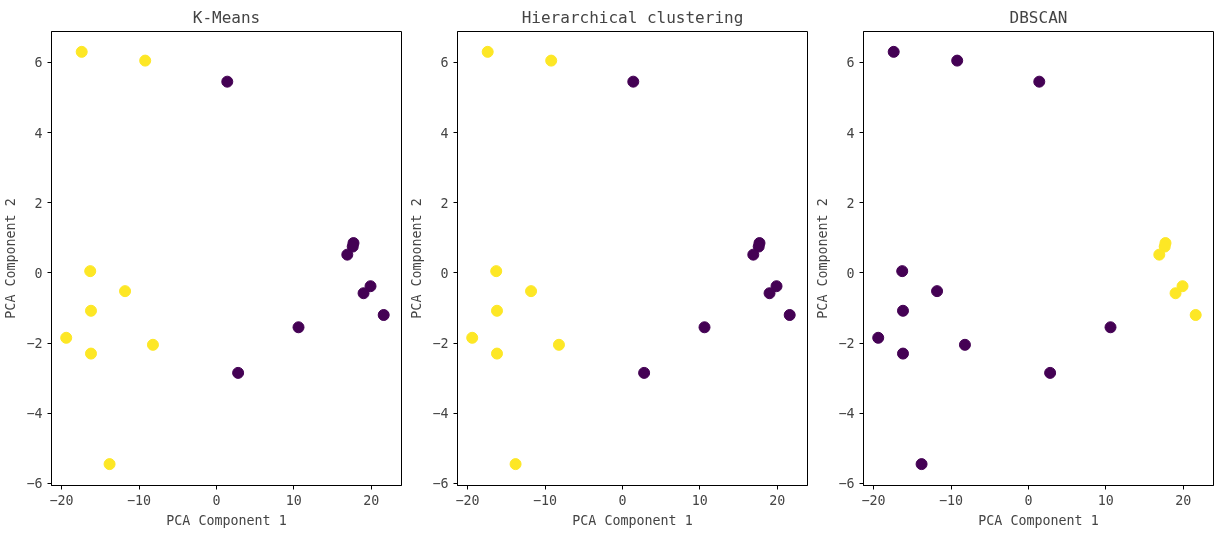 The width and height of the screenshot is (1225, 537). Describe the element at coordinates (632, 17) in the screenshot. I see `chart-title: Hierarchical clustering` at that location.